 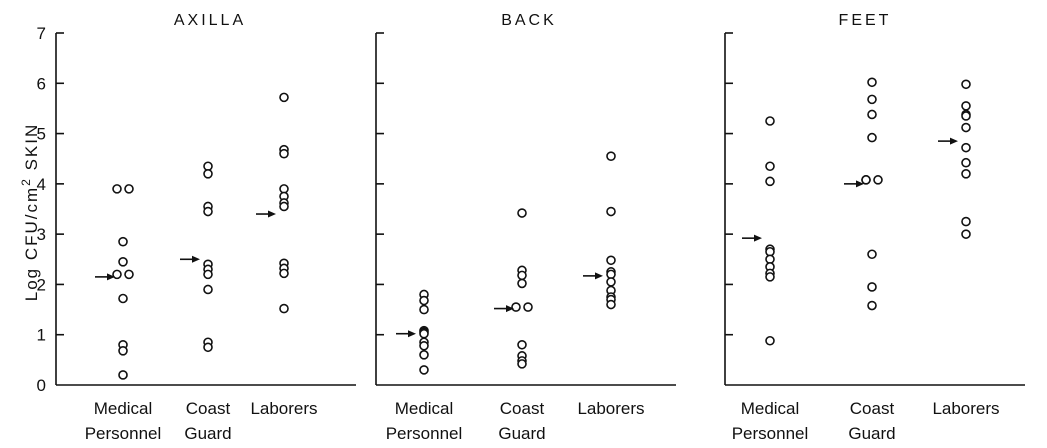 What do you see at coordinates (41, 234) in the screenshot?
I see `y-tick-label: 3` at bounding box center [41, 234].